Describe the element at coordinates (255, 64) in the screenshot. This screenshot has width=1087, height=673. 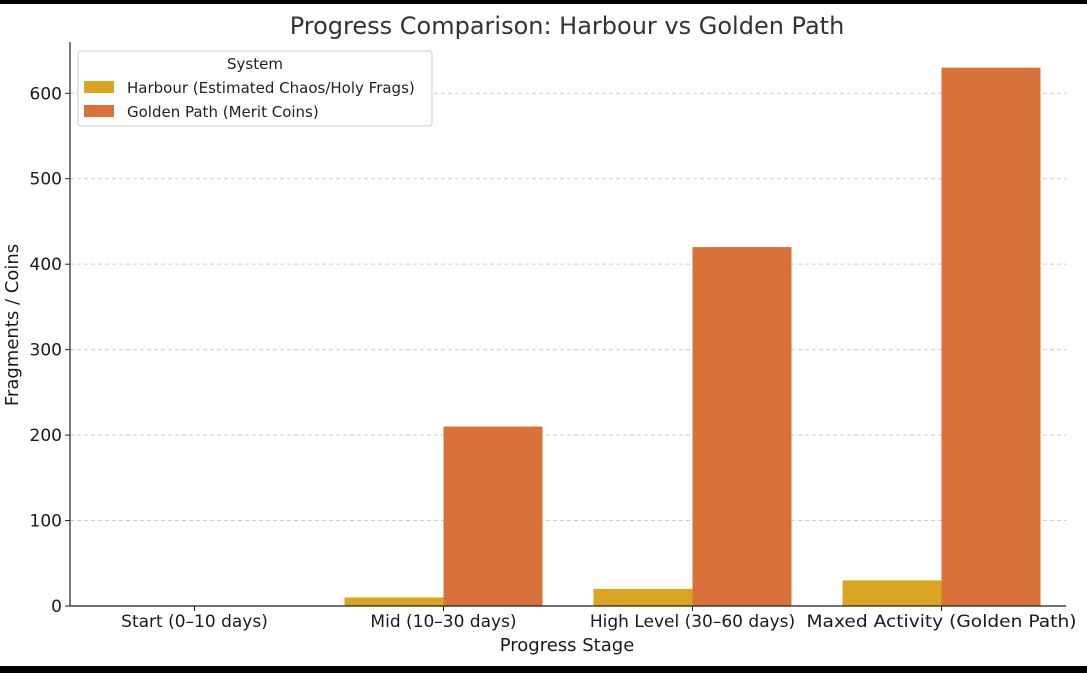
I see `legend-title: System` at that location.